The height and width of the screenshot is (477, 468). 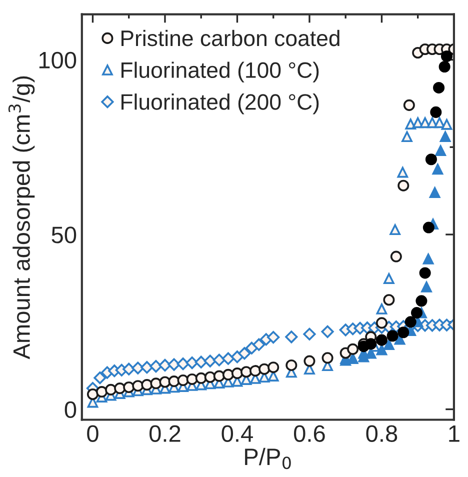 I want to click on x-tick-label: 1, so click(x=454, y=433).